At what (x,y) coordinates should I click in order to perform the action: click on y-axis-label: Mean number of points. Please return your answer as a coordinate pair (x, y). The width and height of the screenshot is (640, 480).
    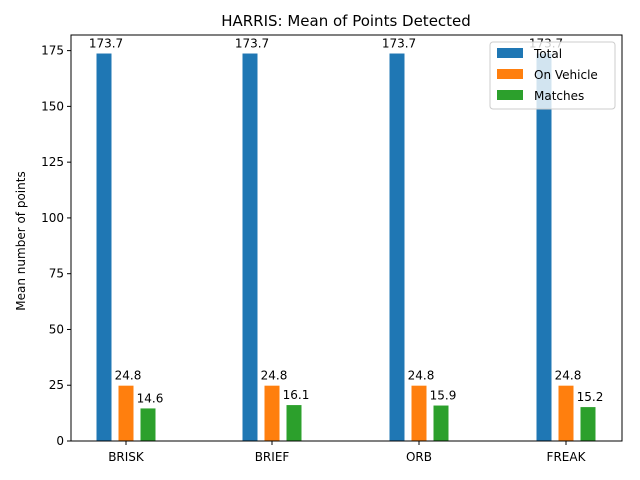
    Looking at the image, I should click on (21, 240).